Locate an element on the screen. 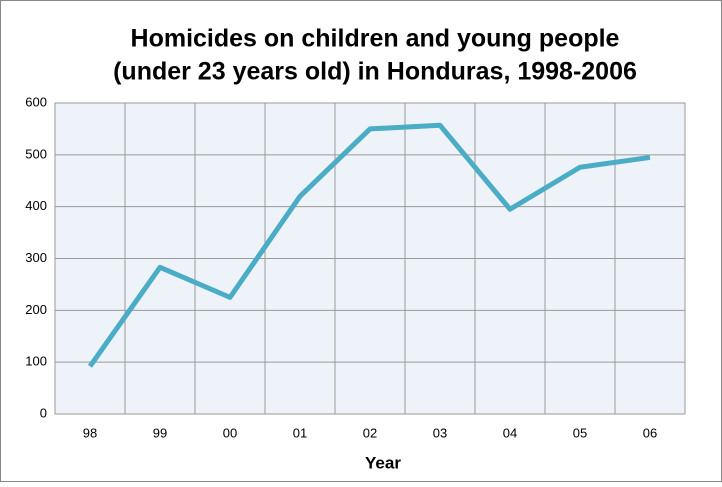  y-tick-label: 200 is located at coordinates (36, 309).